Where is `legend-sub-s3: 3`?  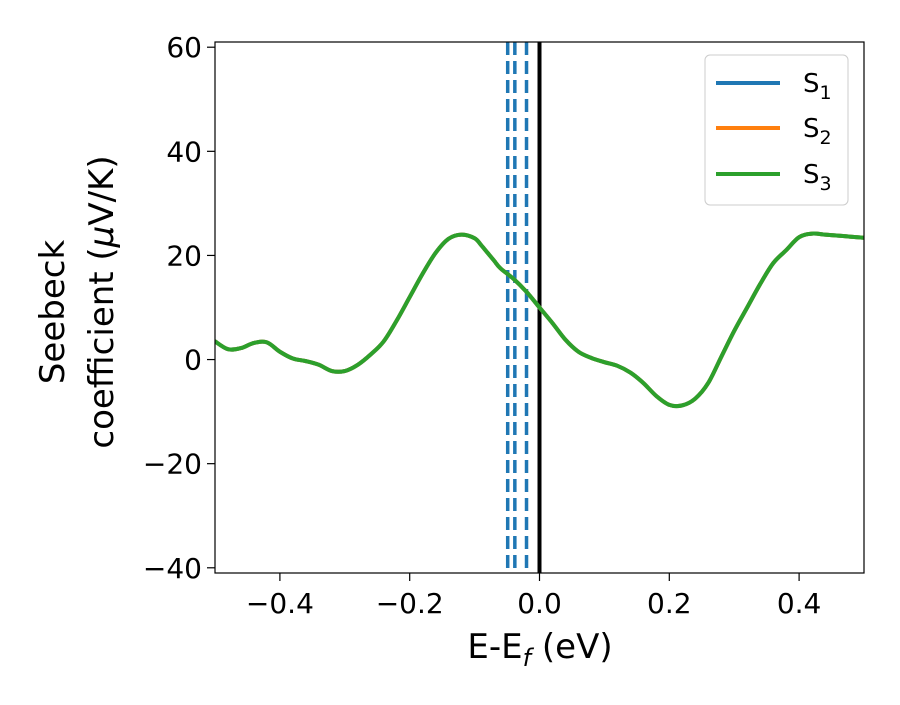 legend-sub-s3: 3 is located at coordinates (826, 184).